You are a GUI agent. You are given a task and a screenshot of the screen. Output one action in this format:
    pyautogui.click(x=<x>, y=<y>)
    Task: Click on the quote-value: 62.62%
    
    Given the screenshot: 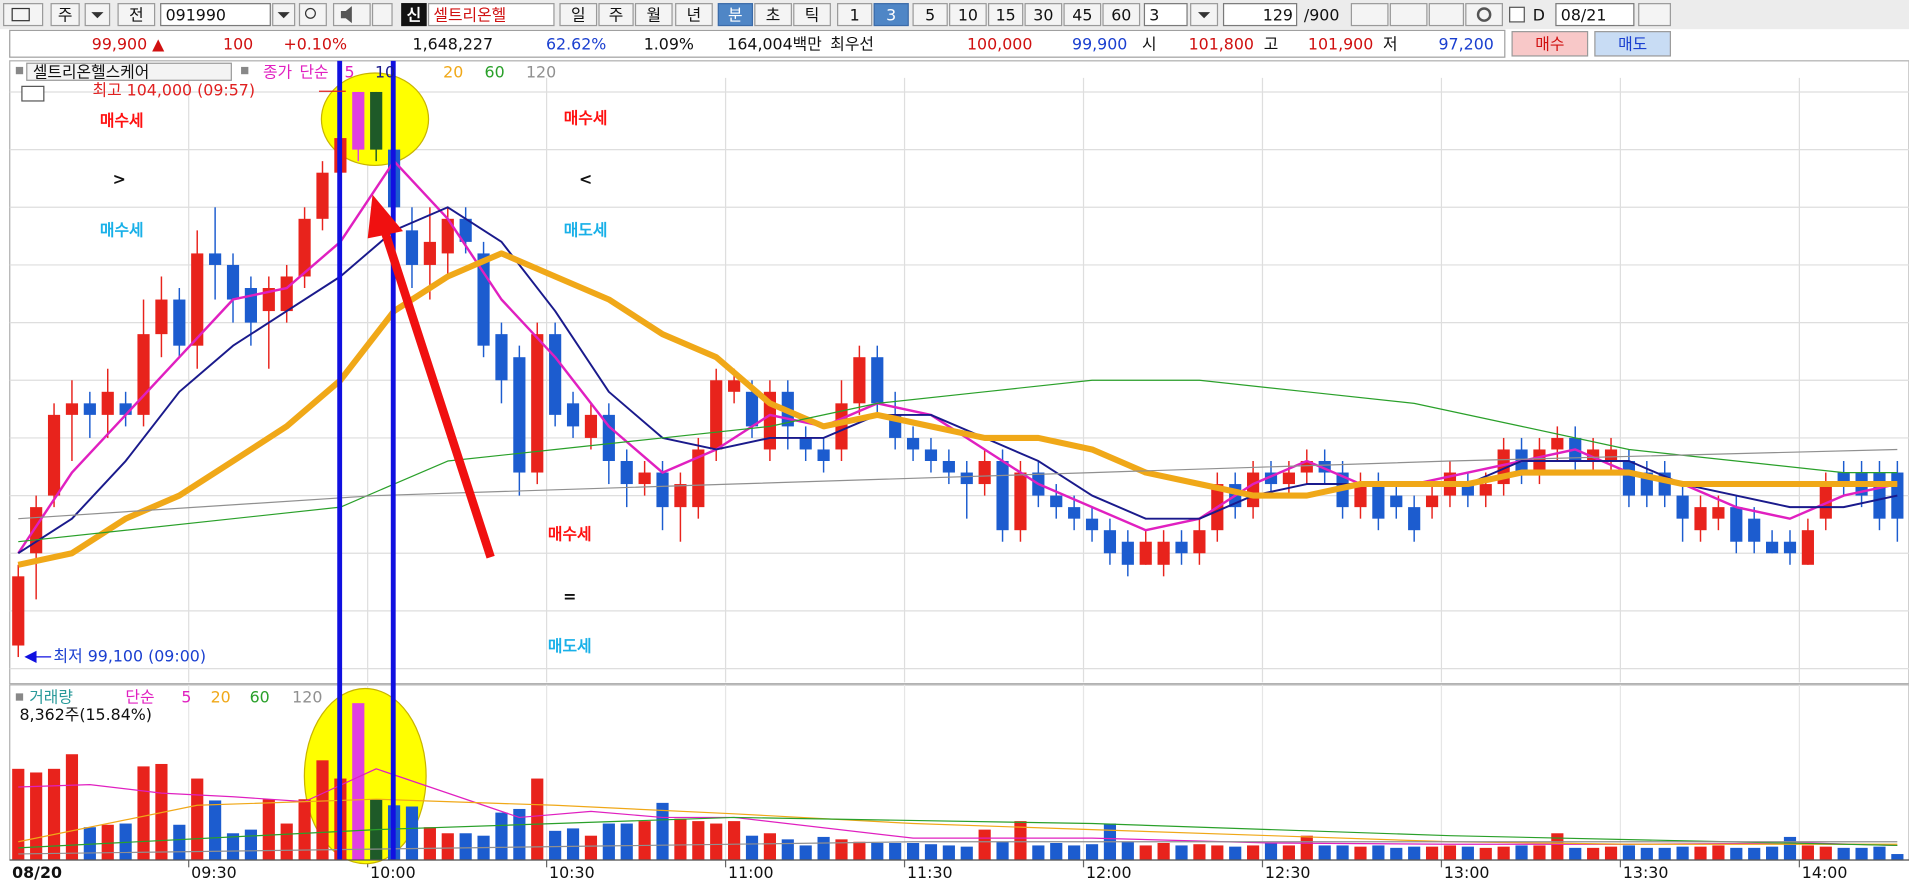 What is the action you would take?
    pyautogui.click(x=576, y=44)
    